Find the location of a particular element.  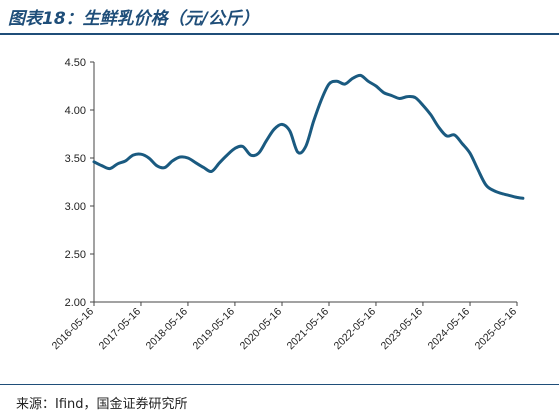

x-tick-label: 2018-05-16 is located at coordinates (167, 329).